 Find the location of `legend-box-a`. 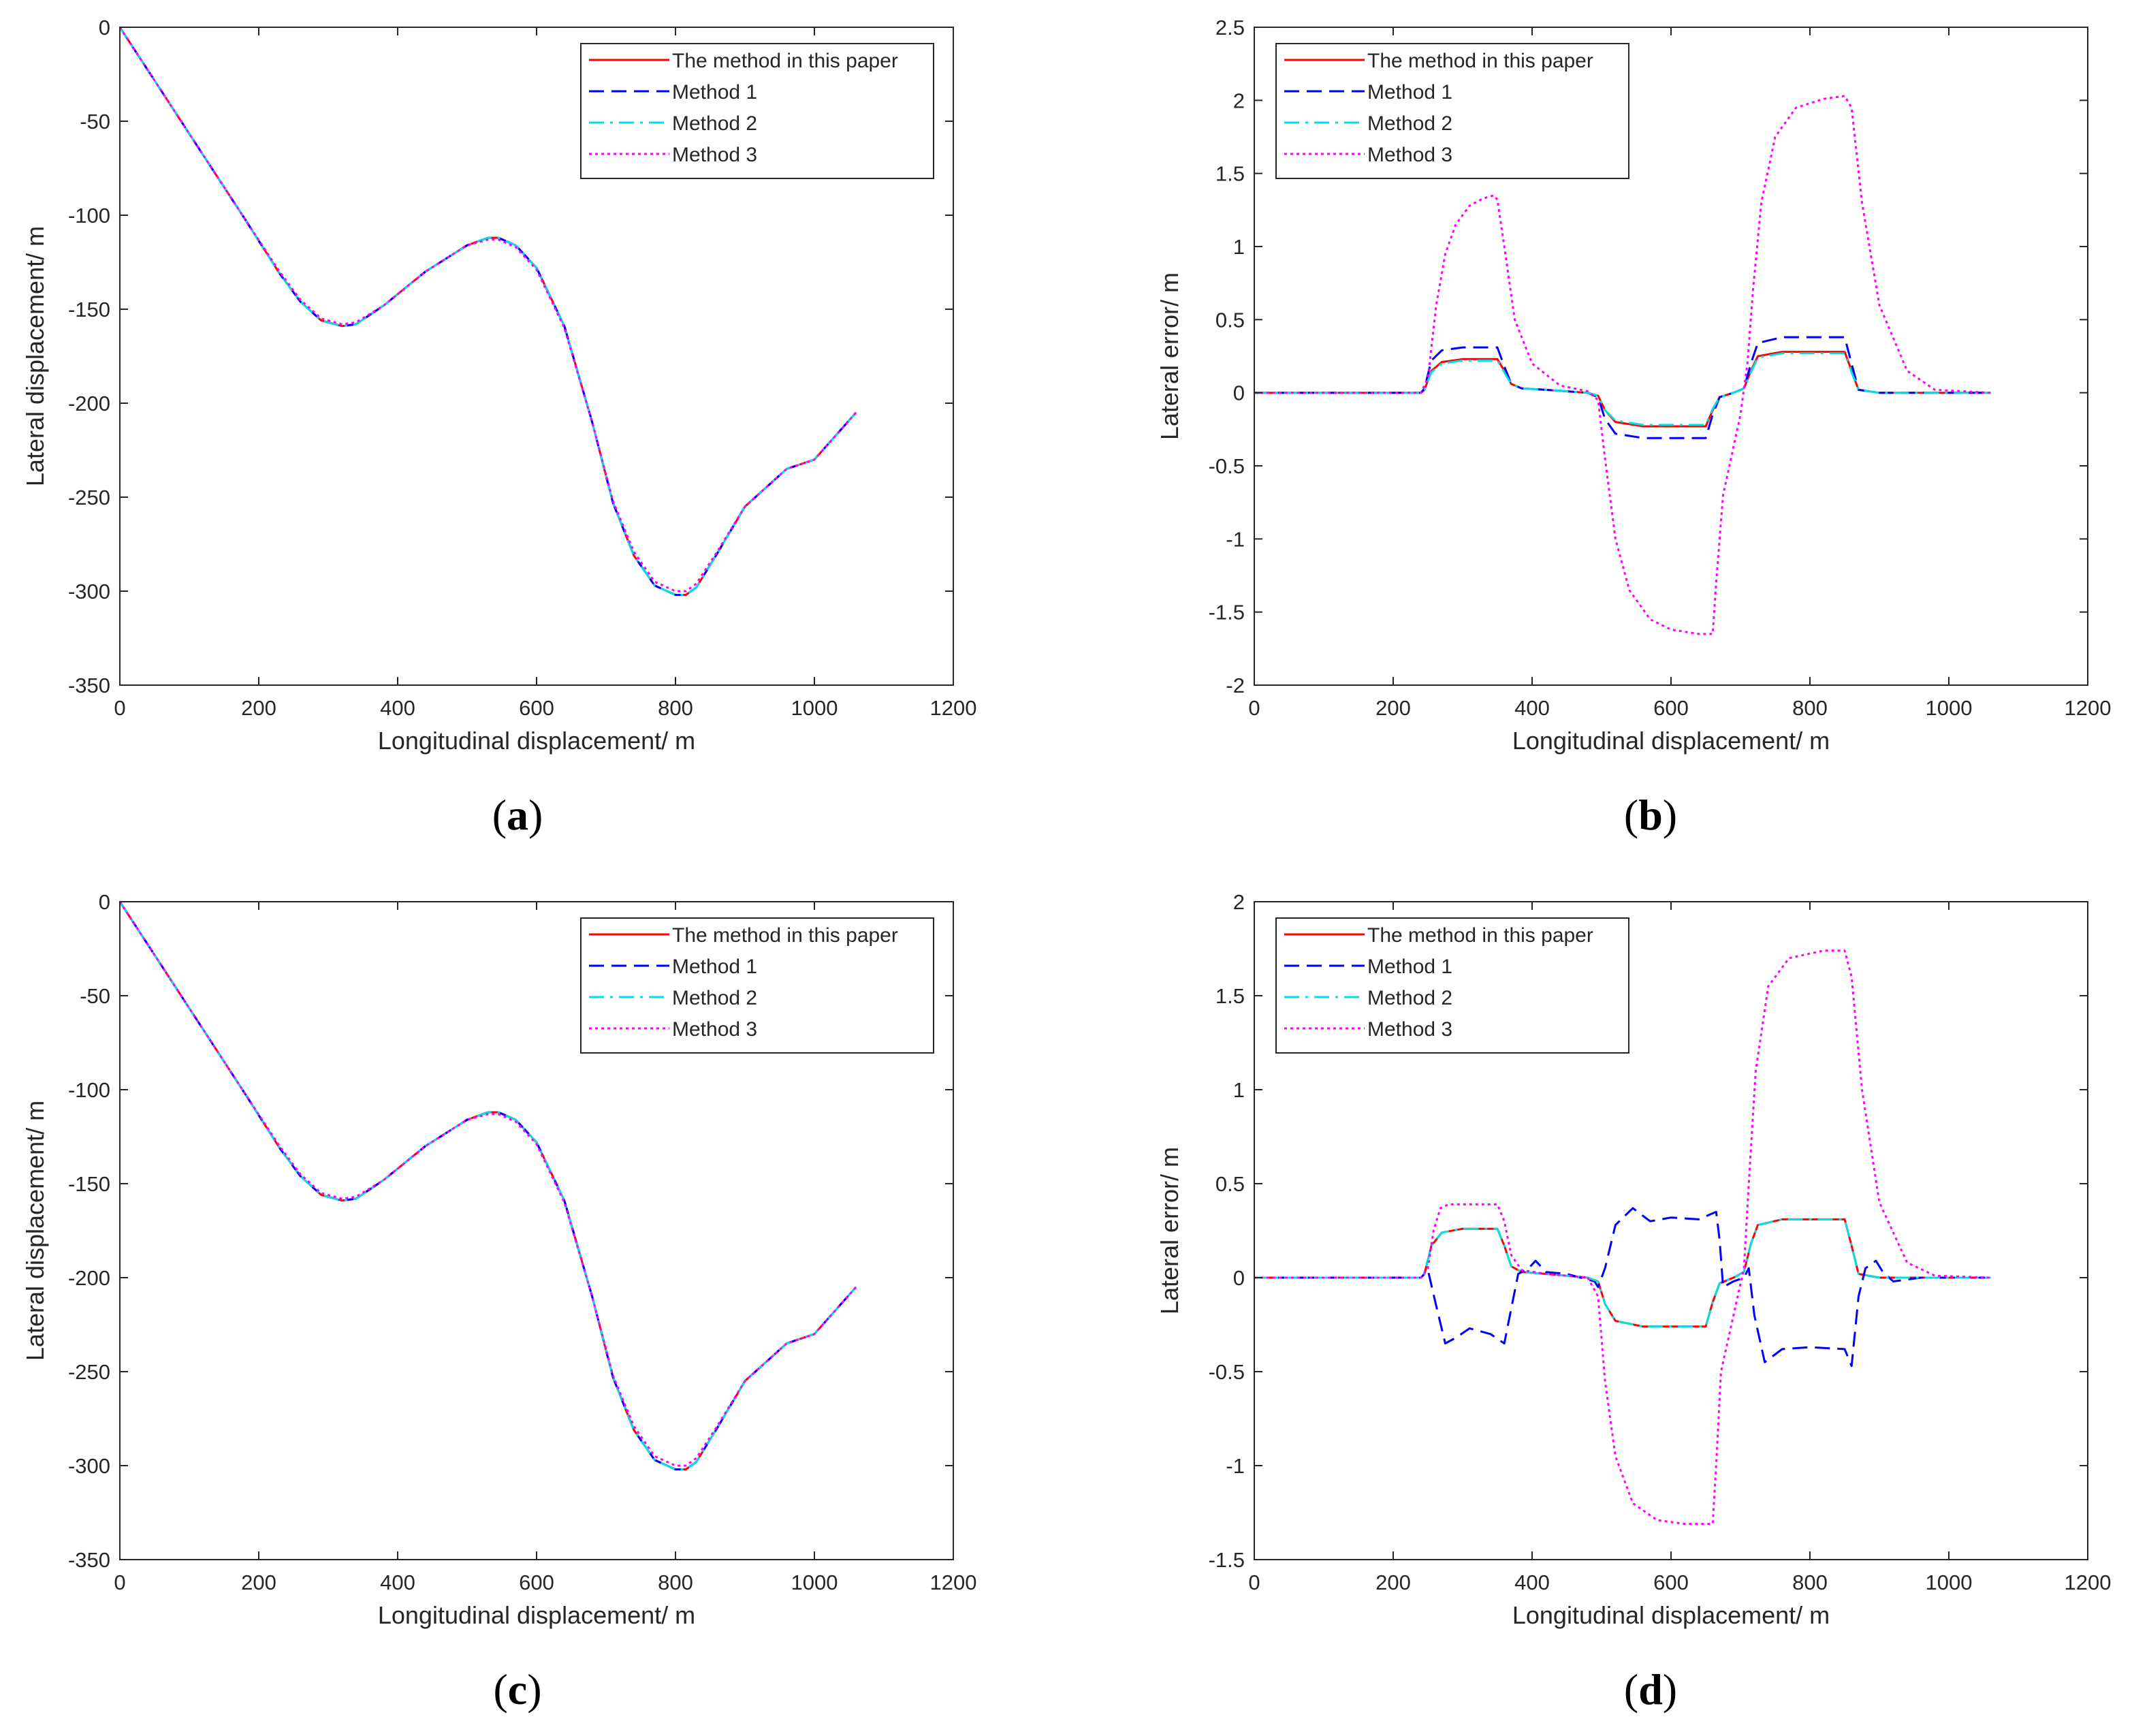

legend-box-a is located at coordinates (757, 111).